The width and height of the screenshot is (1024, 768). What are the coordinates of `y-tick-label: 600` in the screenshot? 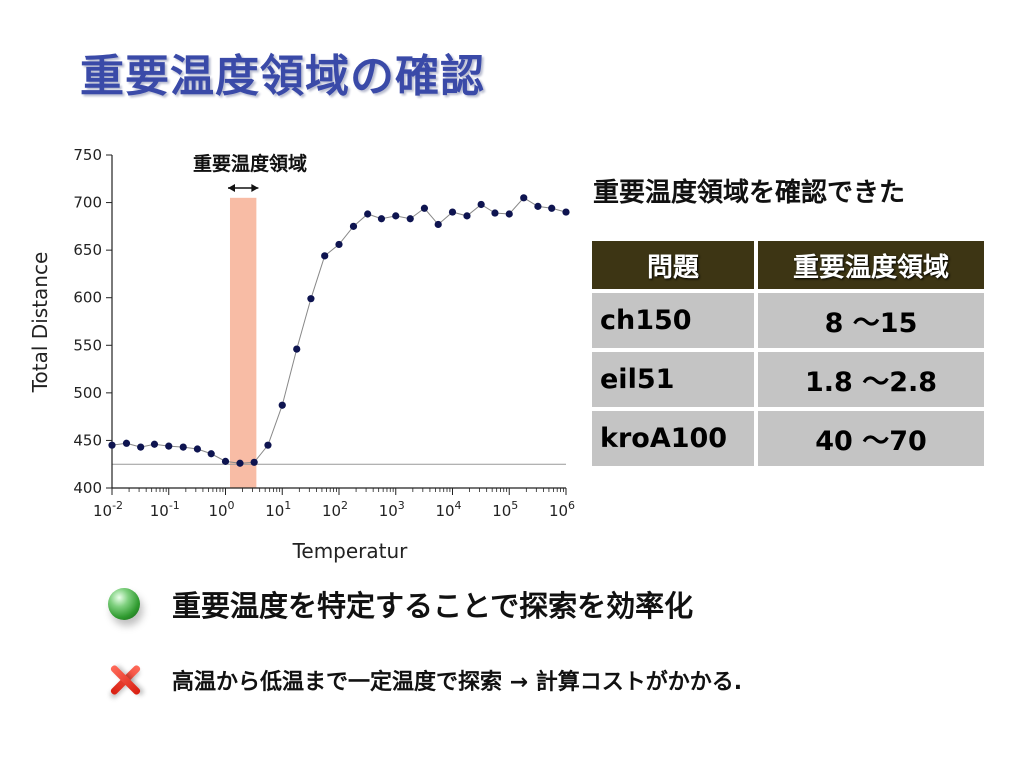 It's located at (87, 298).